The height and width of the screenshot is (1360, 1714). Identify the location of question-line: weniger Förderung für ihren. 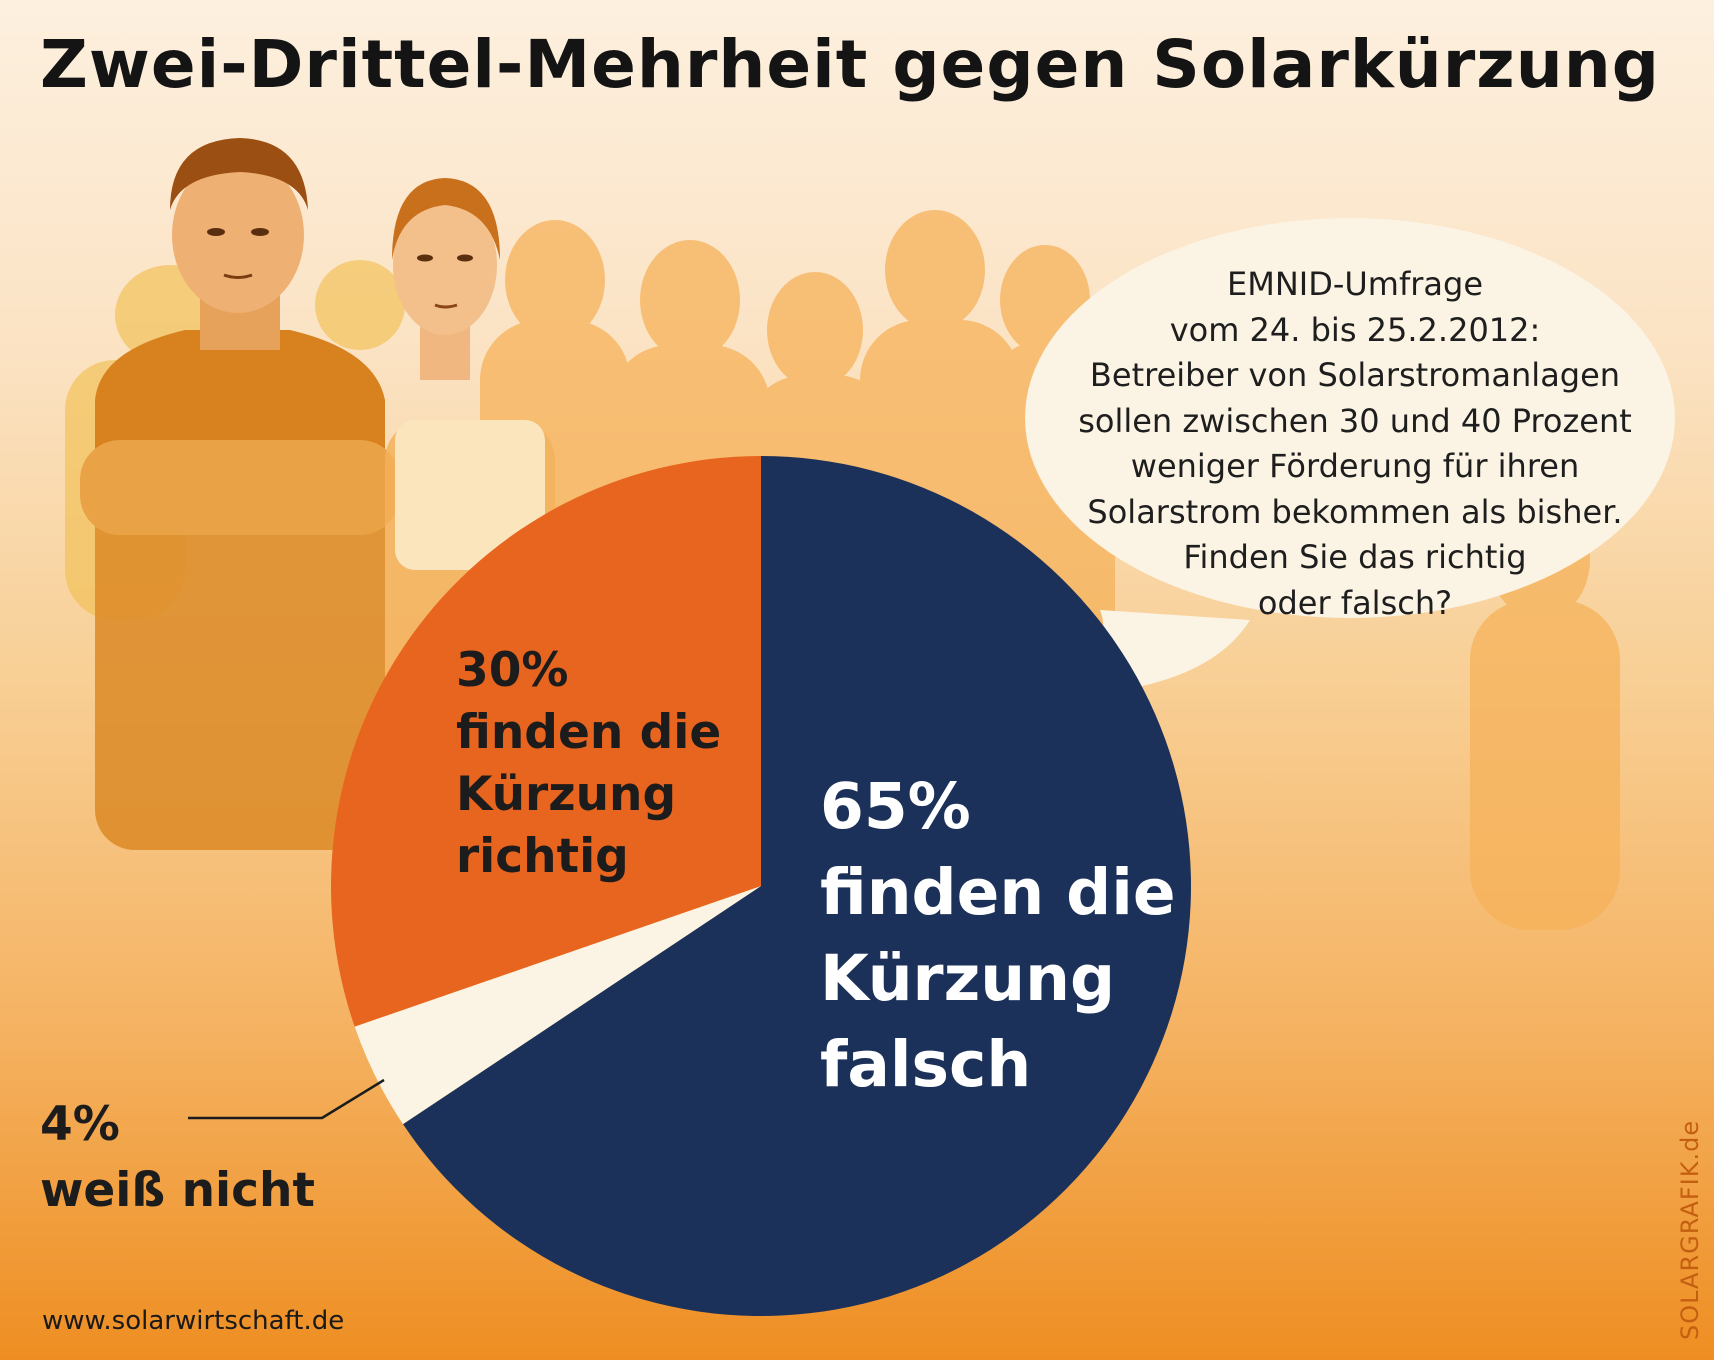
(1355, 466).